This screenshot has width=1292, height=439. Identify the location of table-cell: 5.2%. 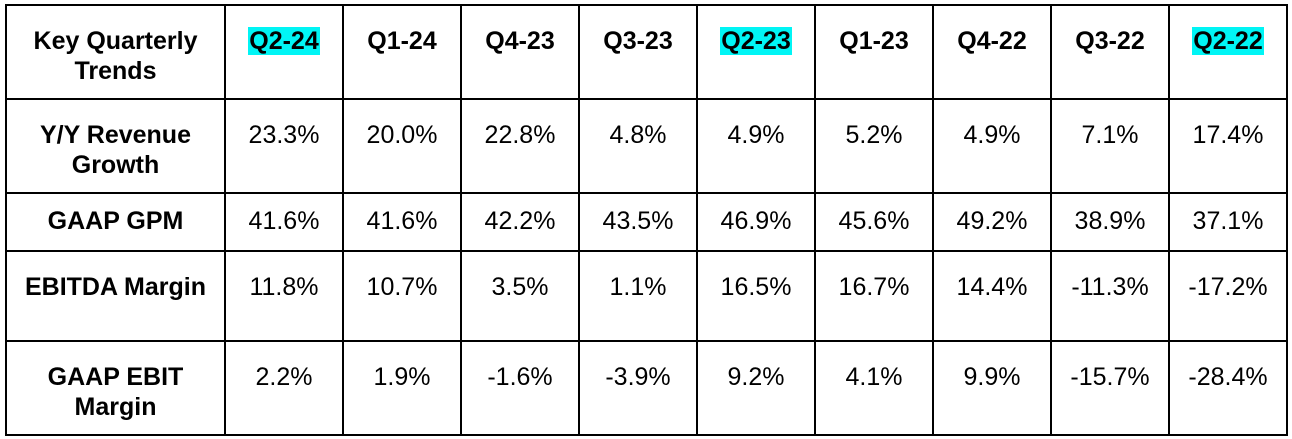
(874, 146).